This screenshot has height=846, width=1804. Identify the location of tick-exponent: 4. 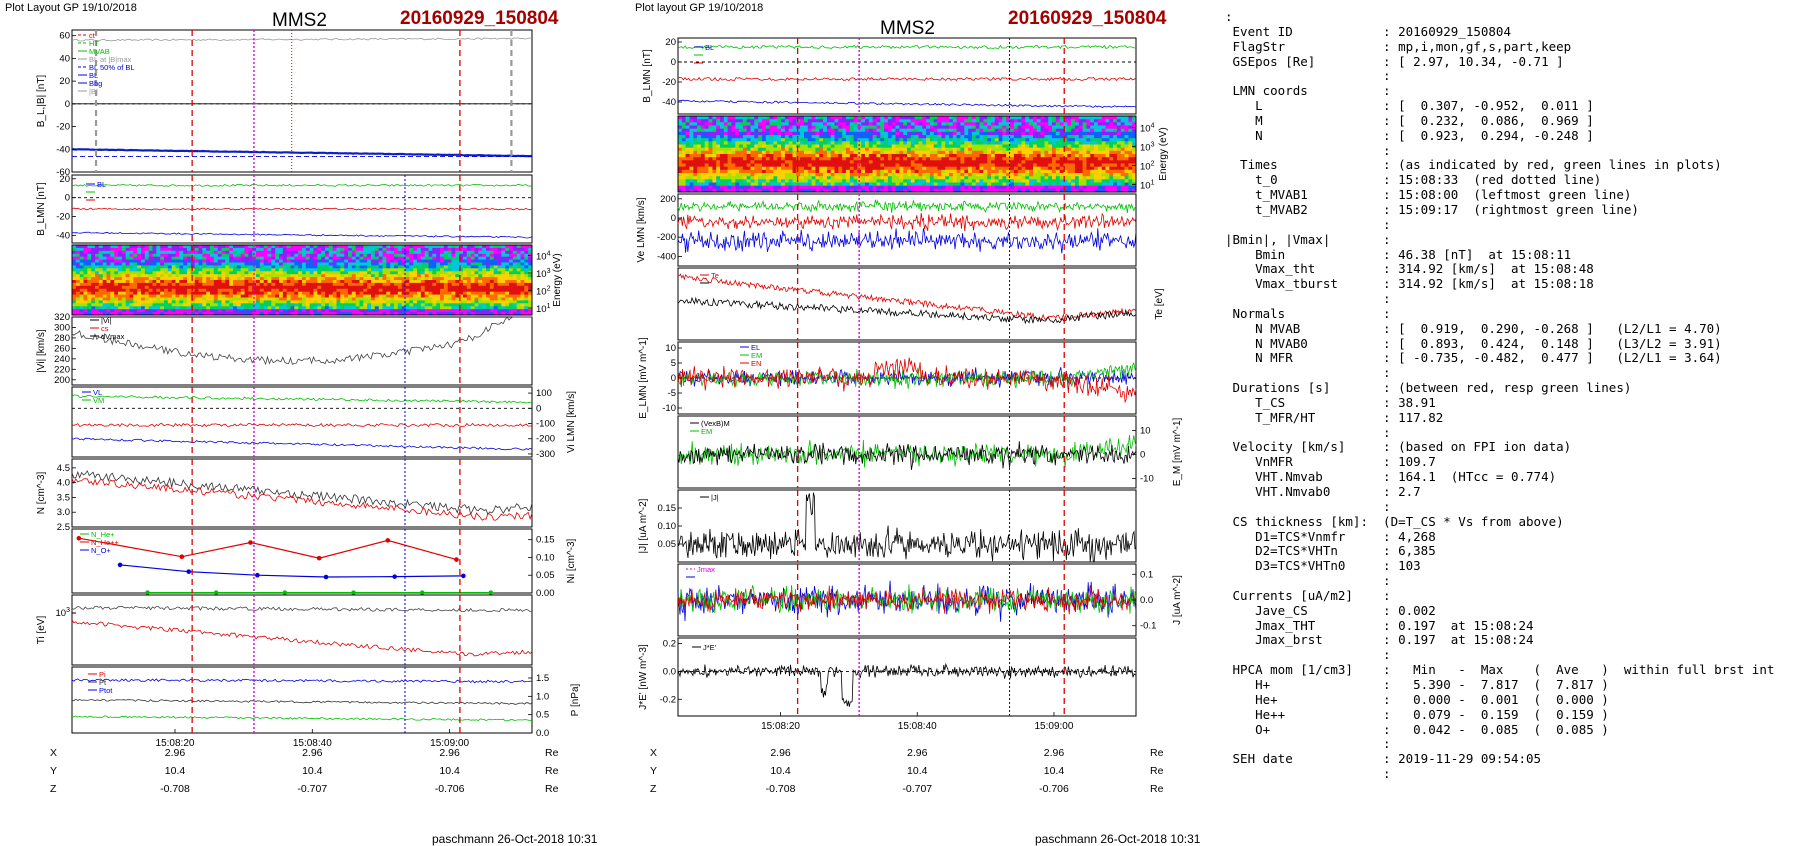
(549, 254).